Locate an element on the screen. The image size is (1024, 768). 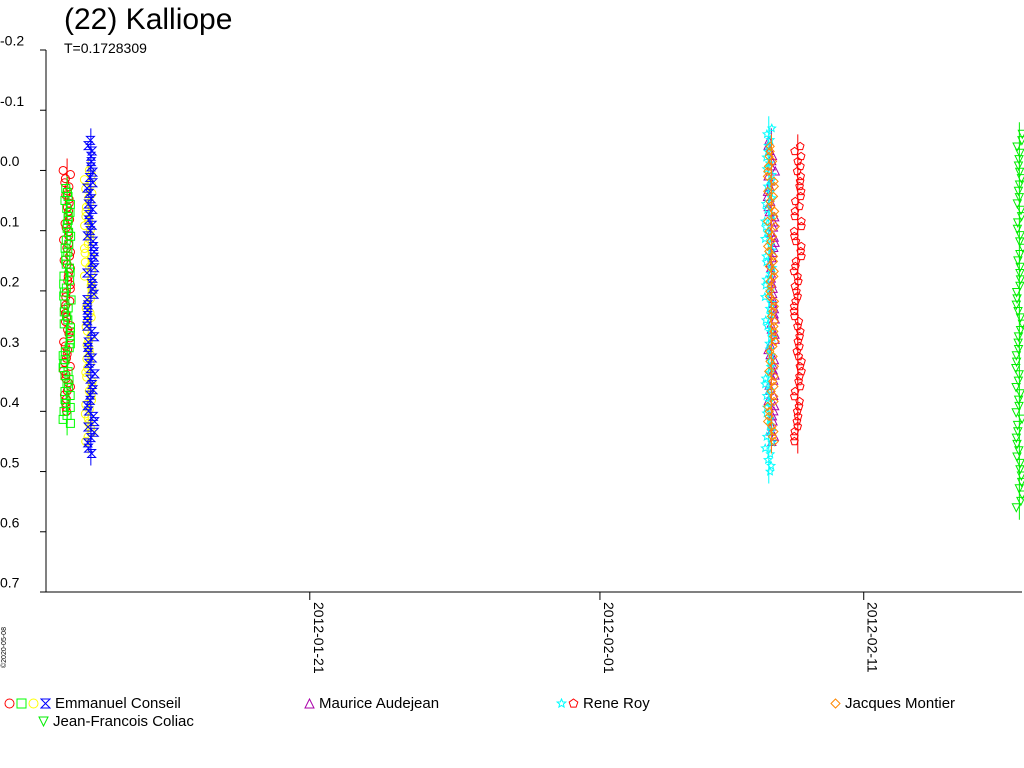
legend-entry: Jacques Montier is located at coordinates (892, 703).